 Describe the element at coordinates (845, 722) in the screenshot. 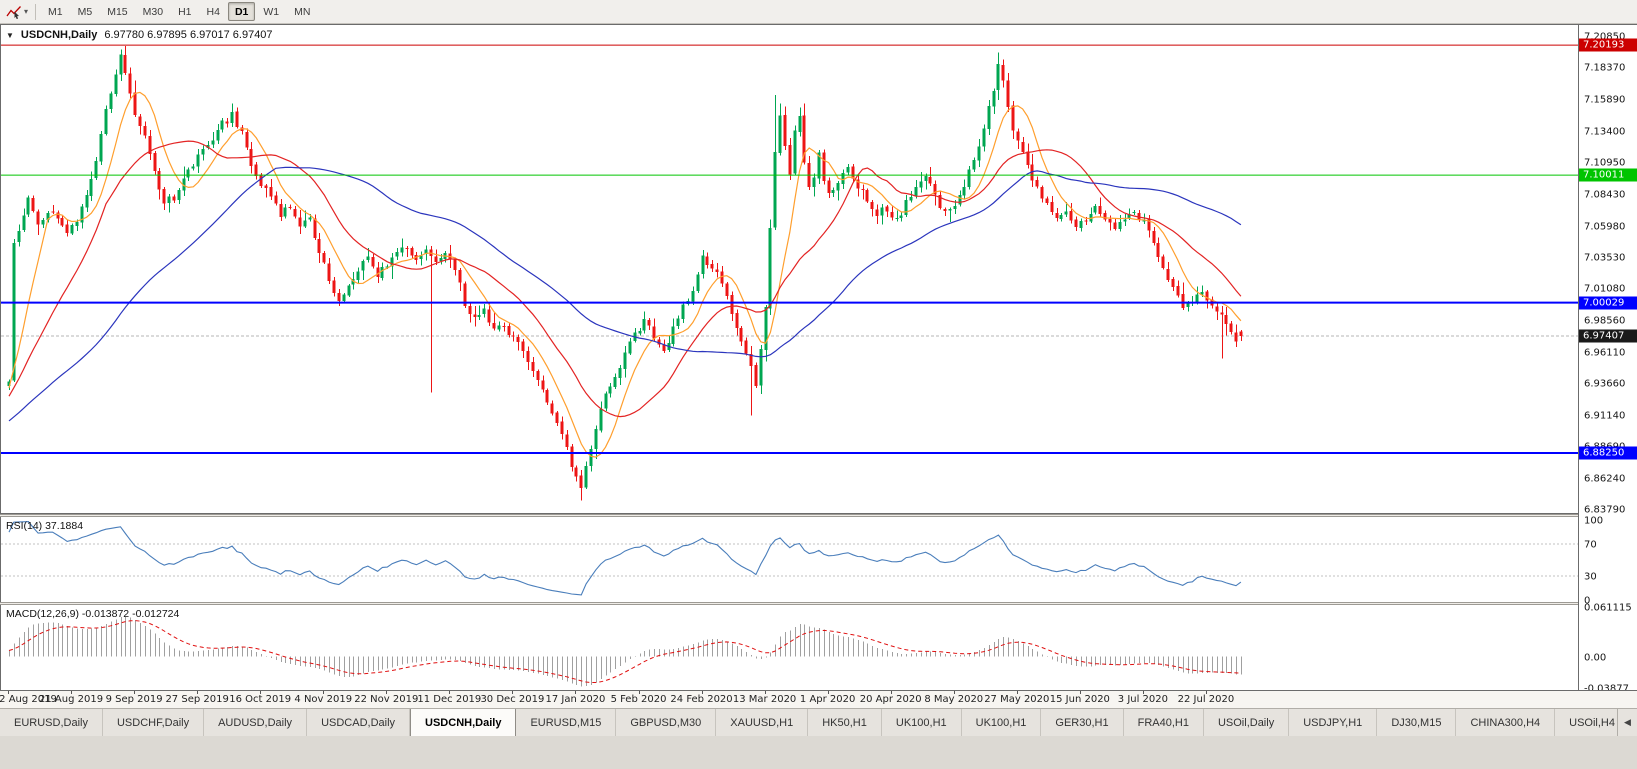

I see `chart-tab-hk50-h1: HK50,H1` at that location.